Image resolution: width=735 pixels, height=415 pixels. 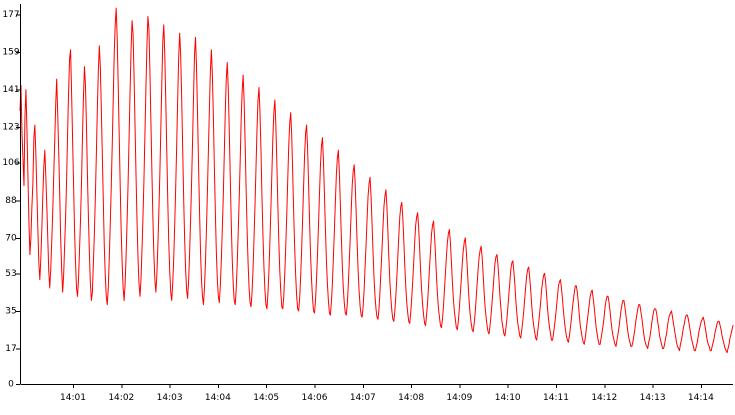 I want to click on y-tick-label: 88, so click(x=11, y=201).